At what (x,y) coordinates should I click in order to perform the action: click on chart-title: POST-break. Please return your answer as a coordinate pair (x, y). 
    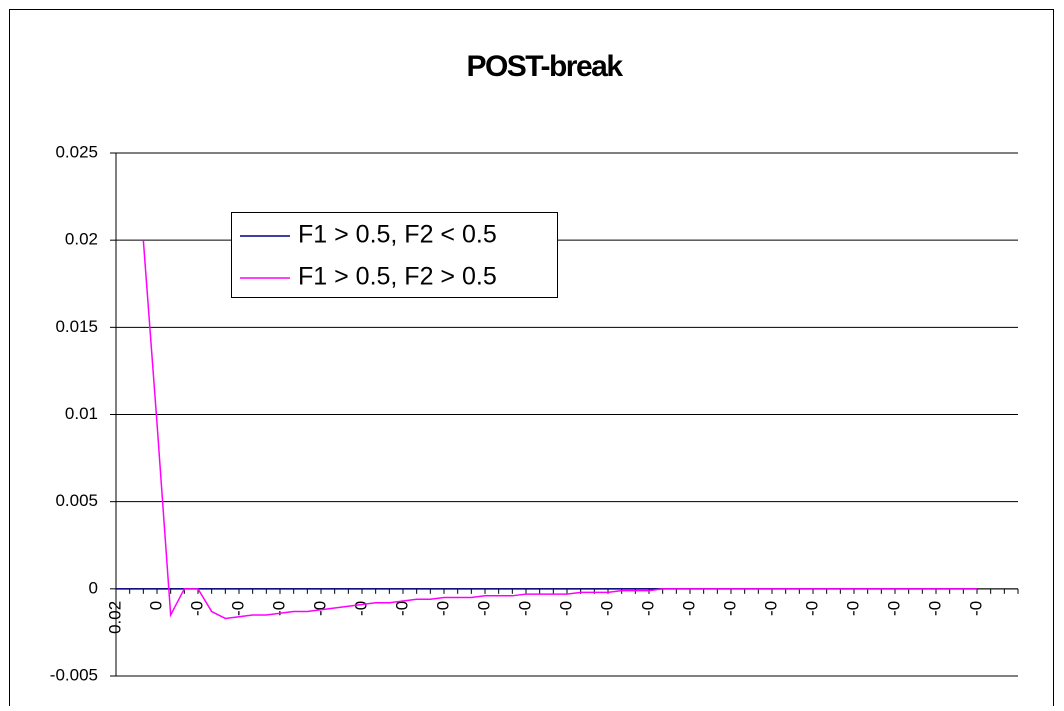
    Looking at the image, I should click on (544, 66).